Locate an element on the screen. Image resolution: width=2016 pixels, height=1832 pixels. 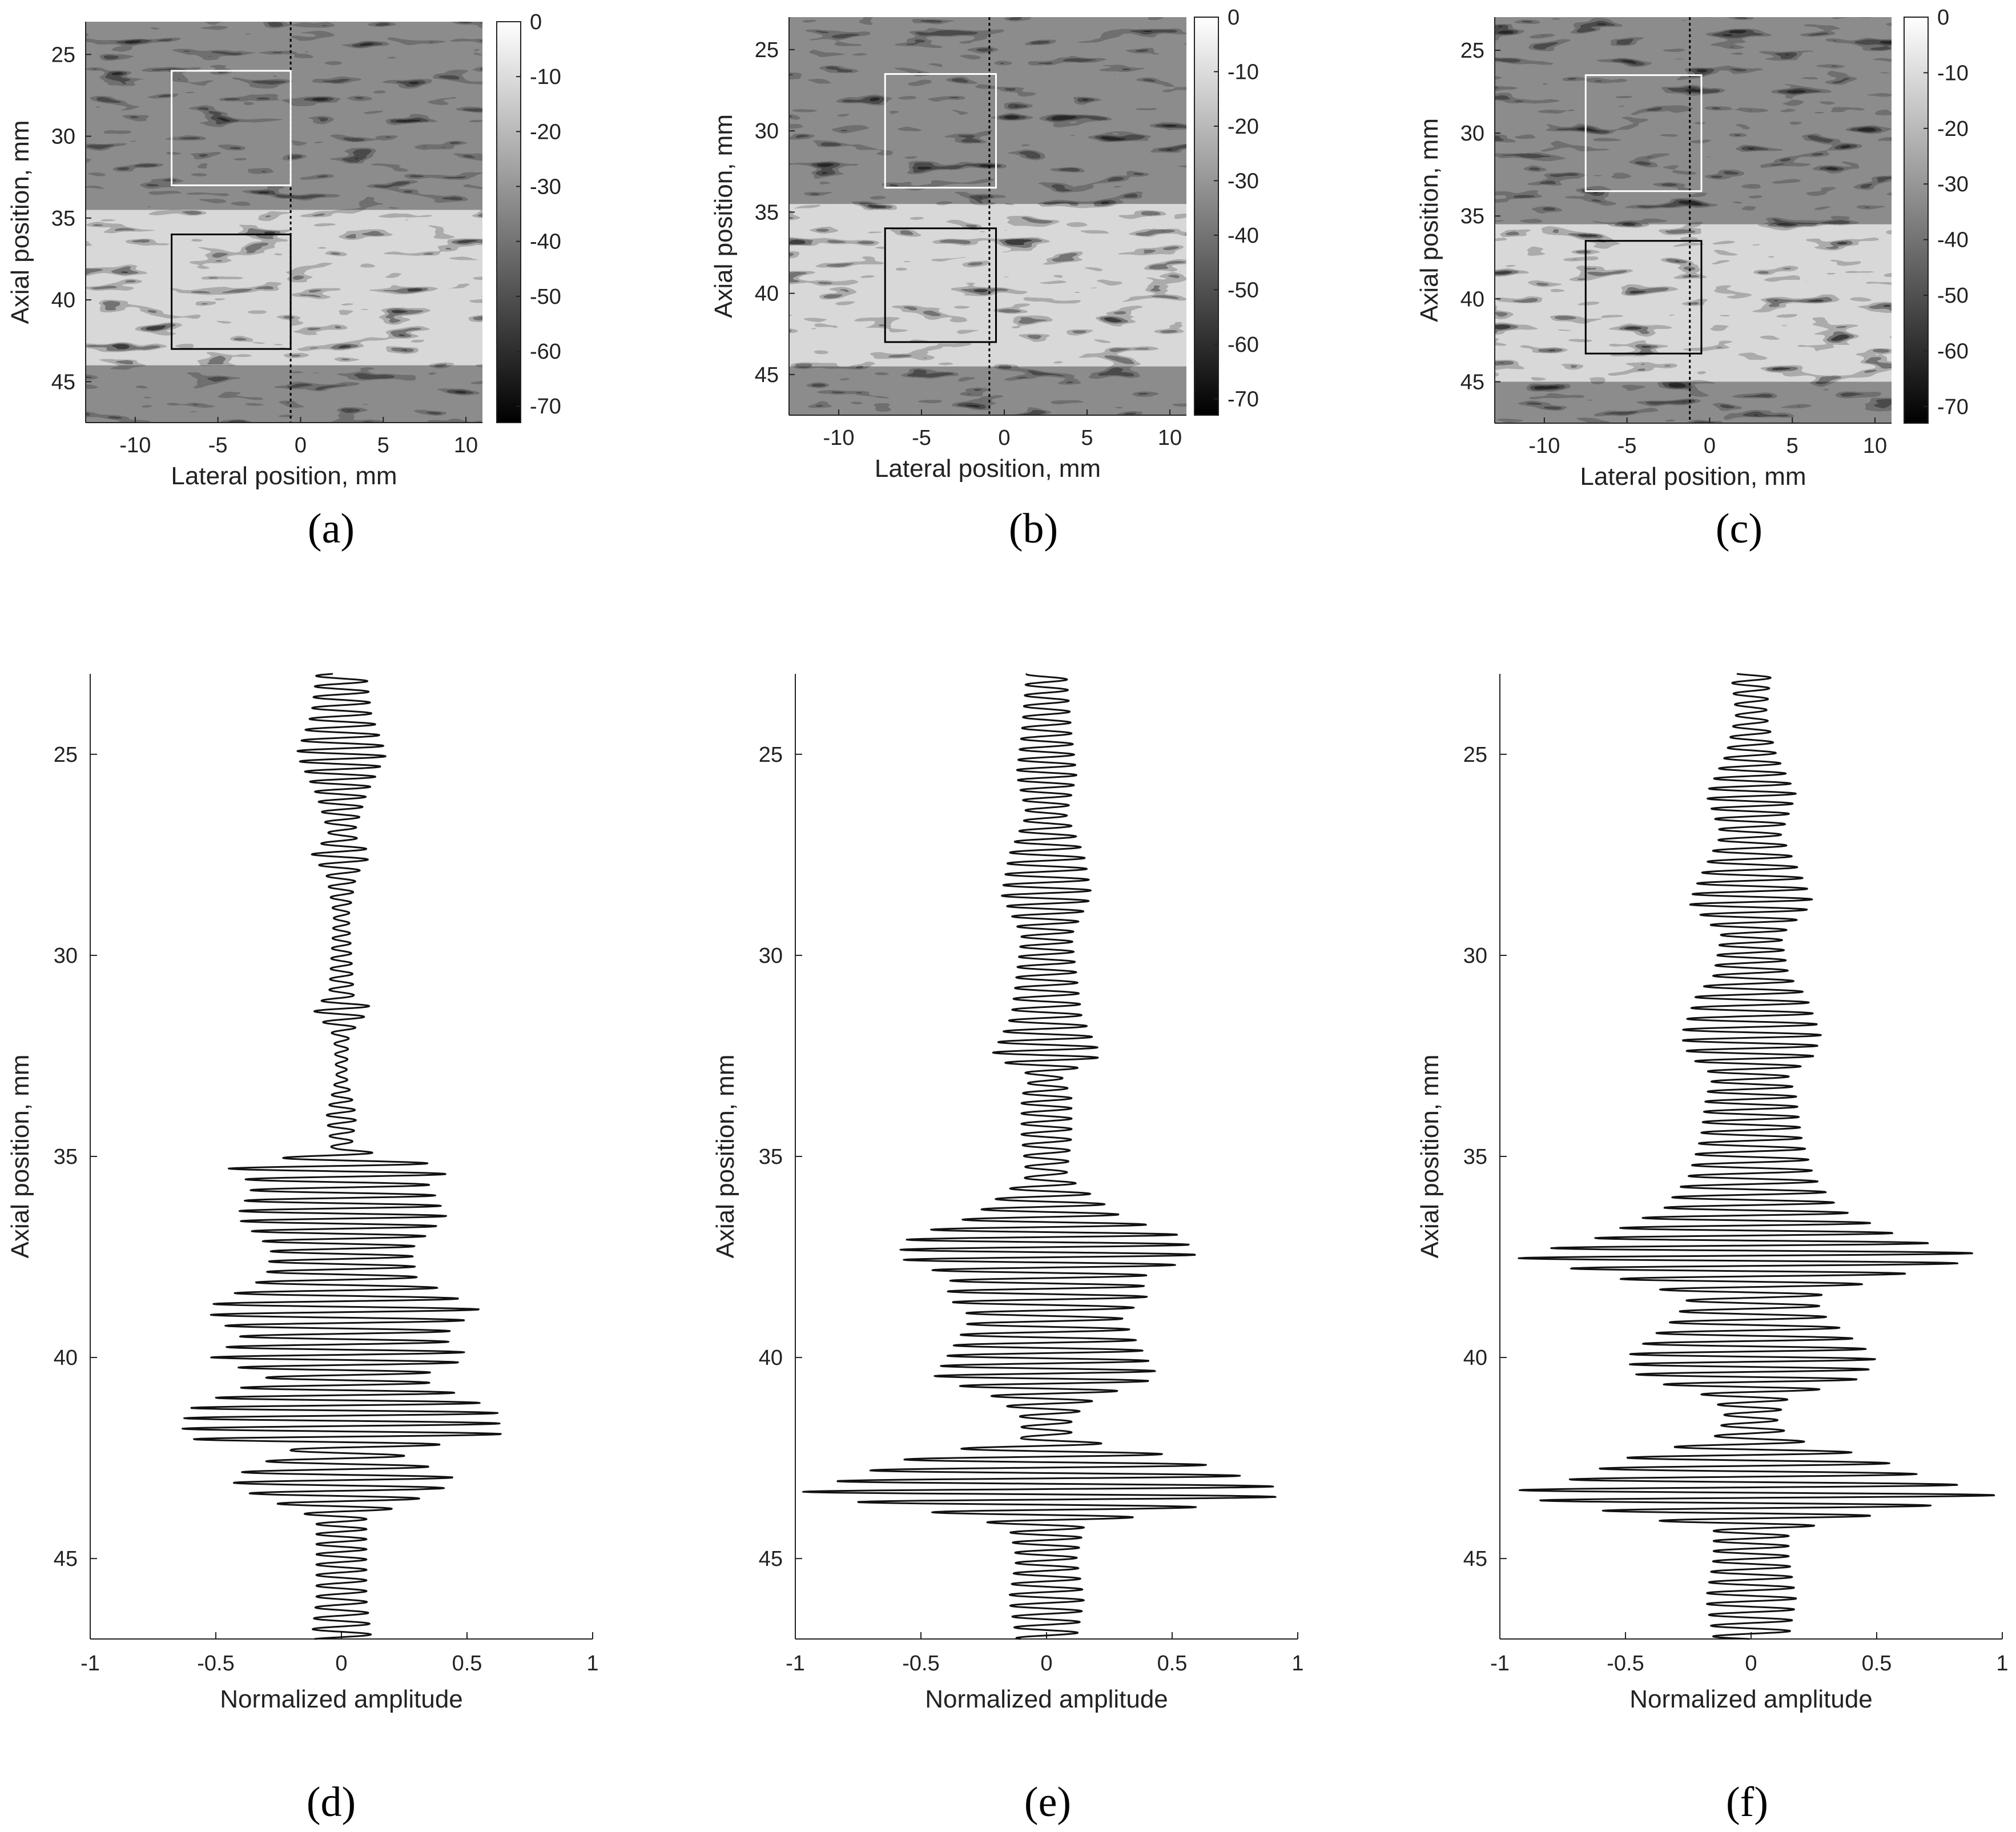
panel-label-c: (c) is located at coordinates (1740, 528).